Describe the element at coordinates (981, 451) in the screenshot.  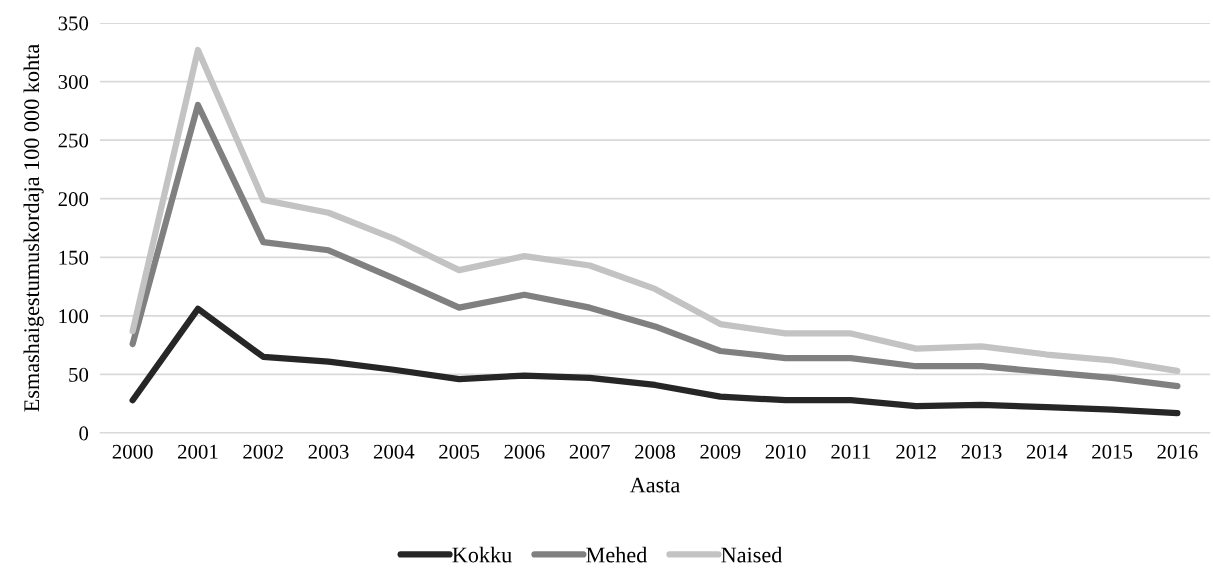
I see `x-tick-label: 2013` at that location.